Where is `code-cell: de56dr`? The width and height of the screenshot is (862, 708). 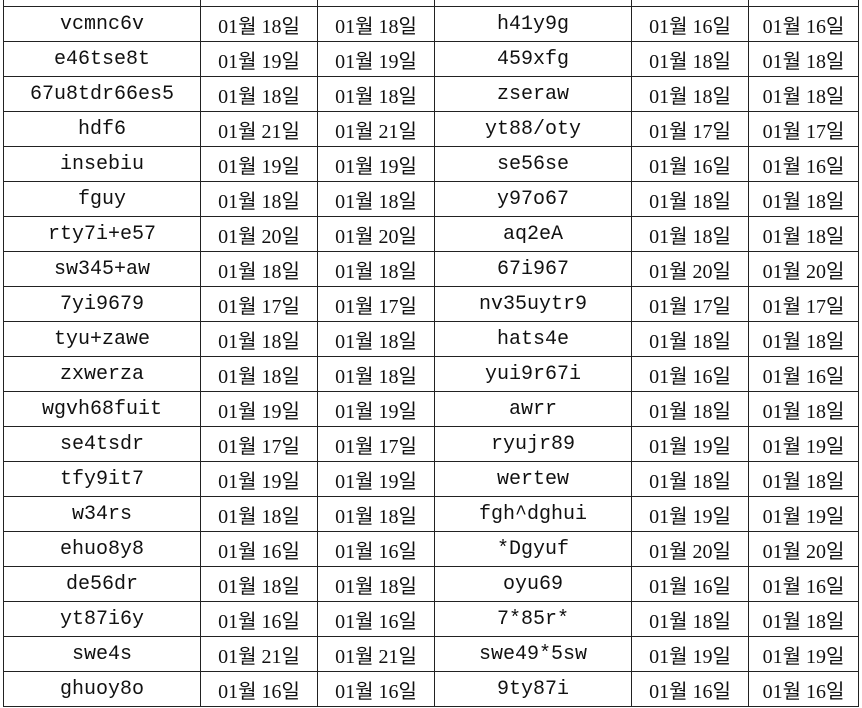
code-cell: de56dr is located at coordinates (102, 584).